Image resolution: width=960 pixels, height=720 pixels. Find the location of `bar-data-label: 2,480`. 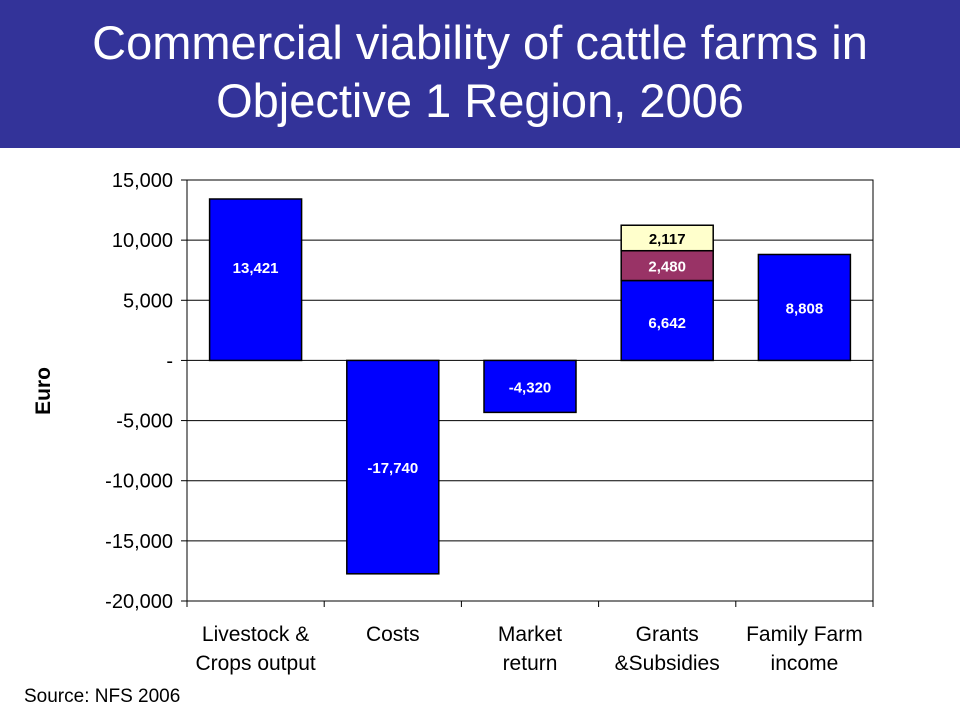

bar-data-label: 2,480 is located at coordinates (667, 267).